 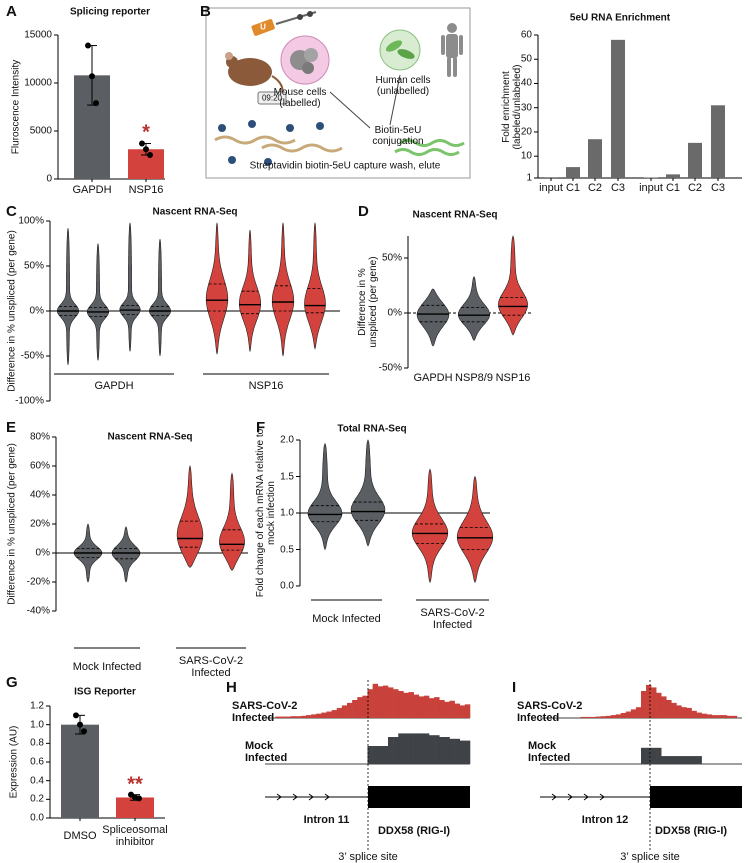 What do you see at coordinates (339, 145) in the screenshot?
I see `rna-strands` at bounding box center [339, 145].